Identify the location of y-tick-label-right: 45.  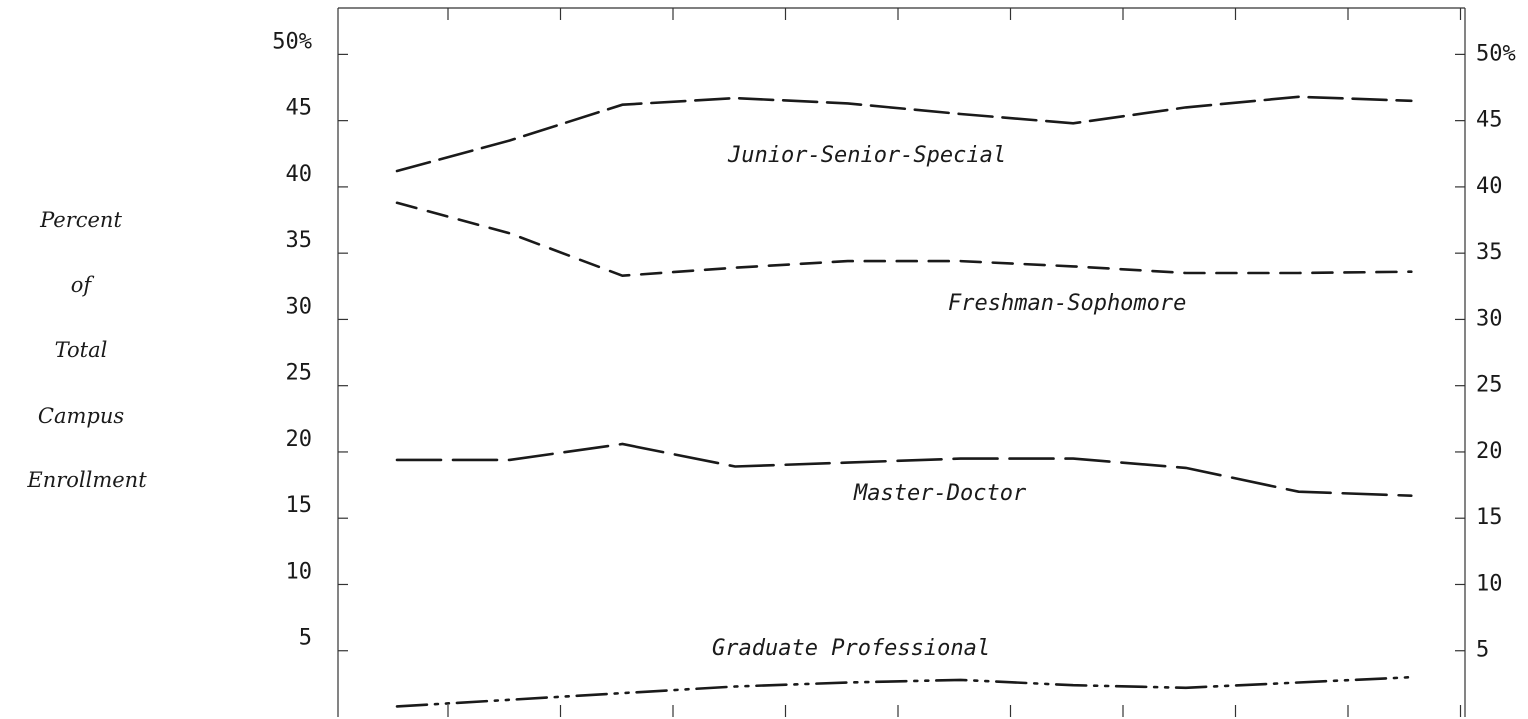
(1489, 120).